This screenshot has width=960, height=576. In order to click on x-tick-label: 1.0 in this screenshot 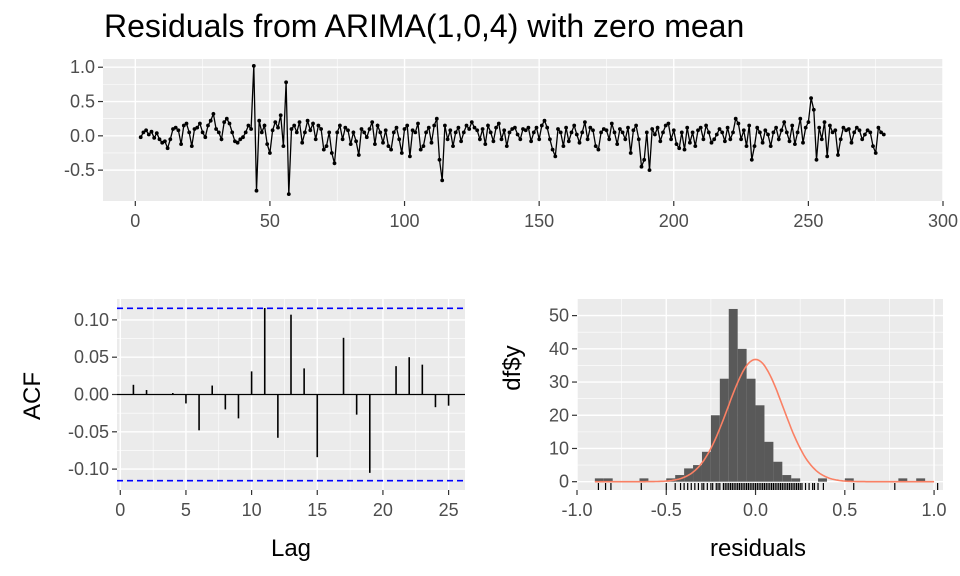, I will do `click(934, 510)`.